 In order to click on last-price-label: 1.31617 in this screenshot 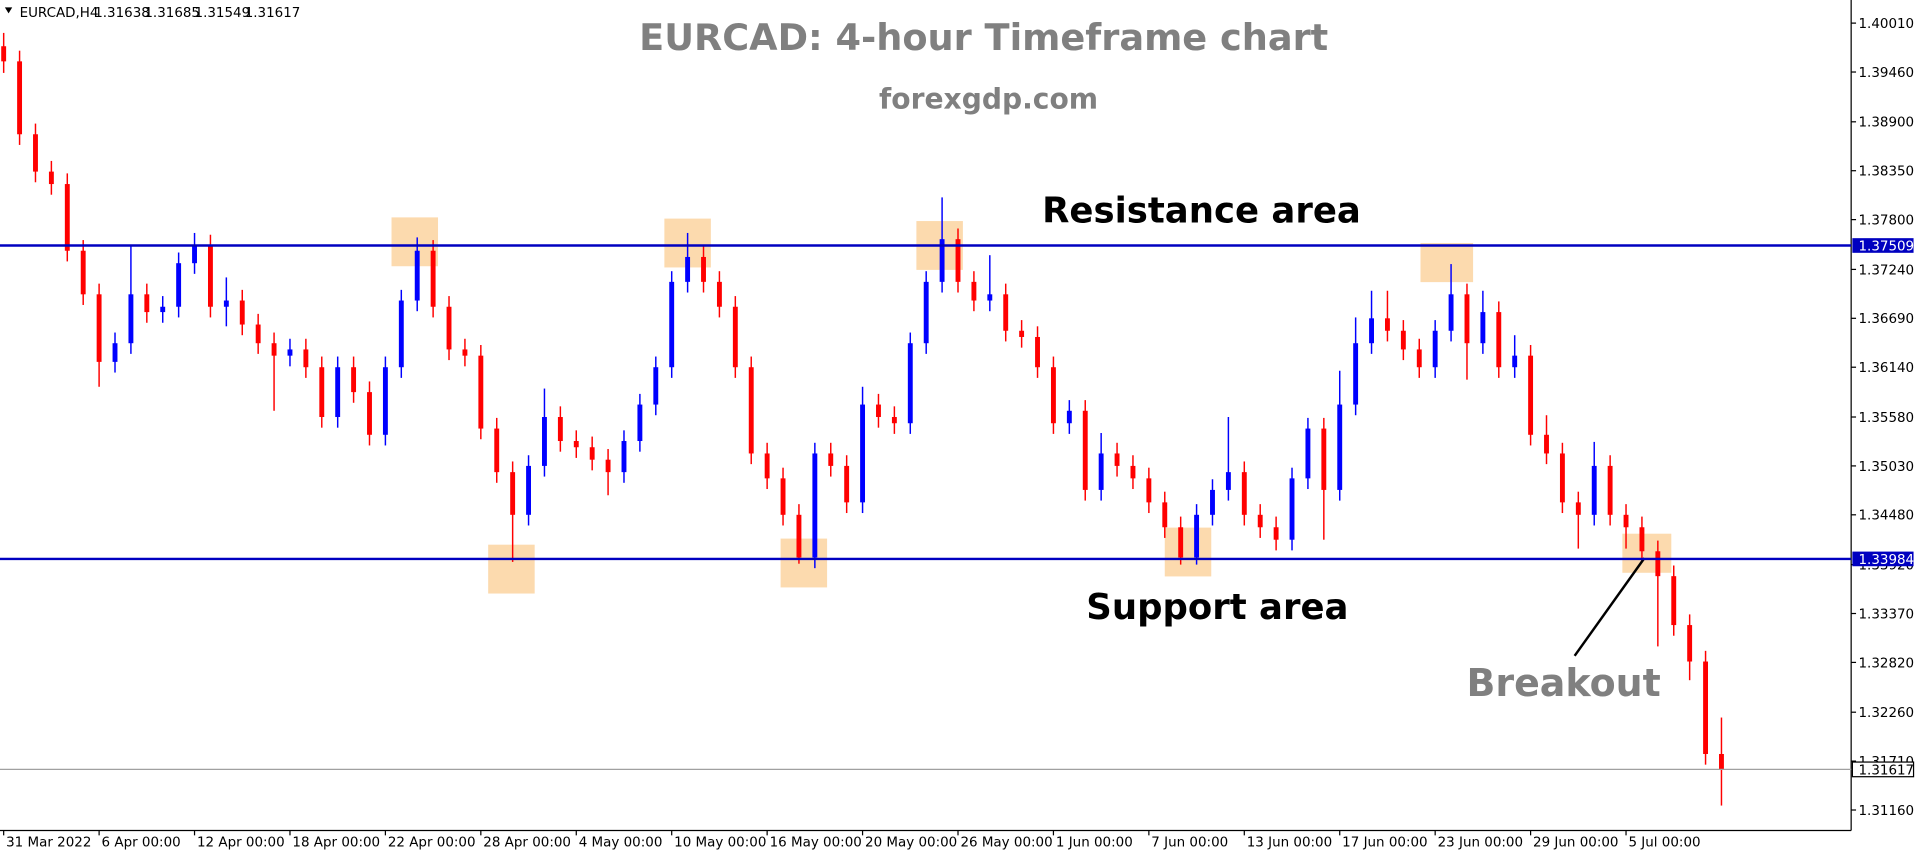, I will do `click(1886, 770)`.